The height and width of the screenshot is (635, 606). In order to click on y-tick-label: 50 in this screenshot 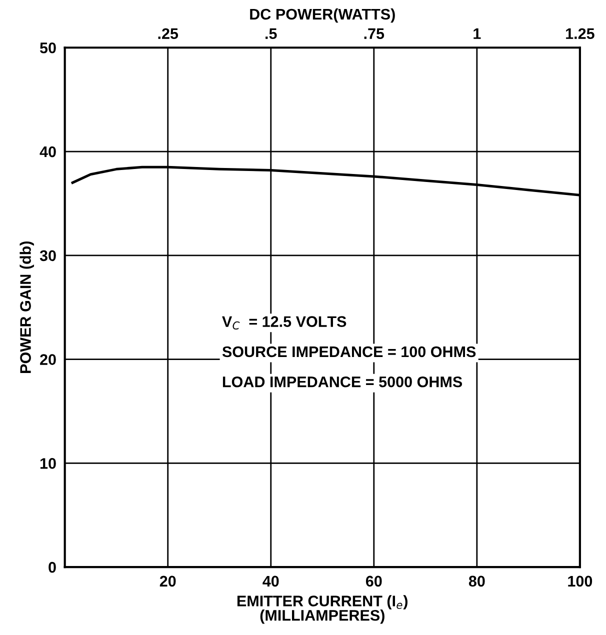, I will do `click(48, 48)`.